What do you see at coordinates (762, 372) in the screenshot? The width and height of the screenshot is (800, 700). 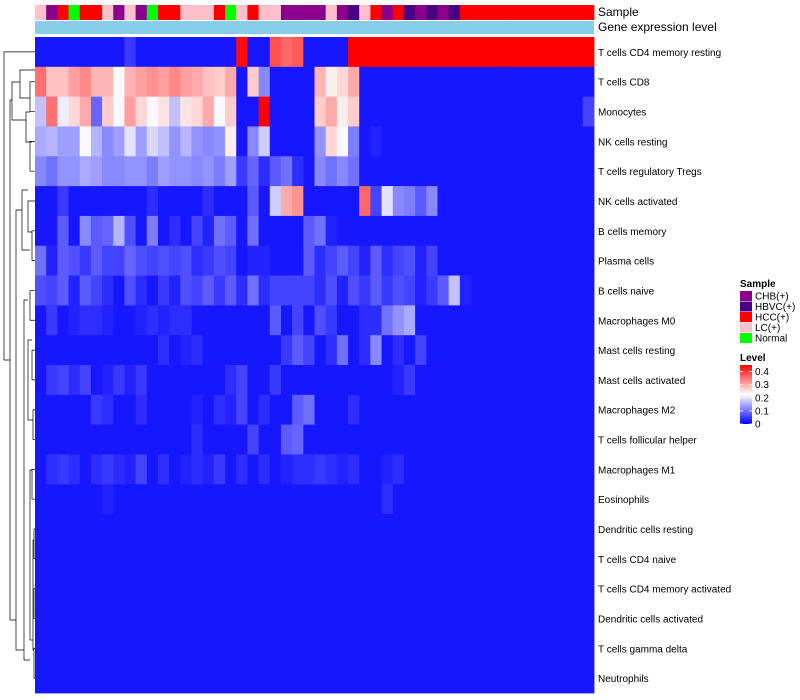 I see `level-legend-tick-label: 0.4` at bounding box center [762, 372].